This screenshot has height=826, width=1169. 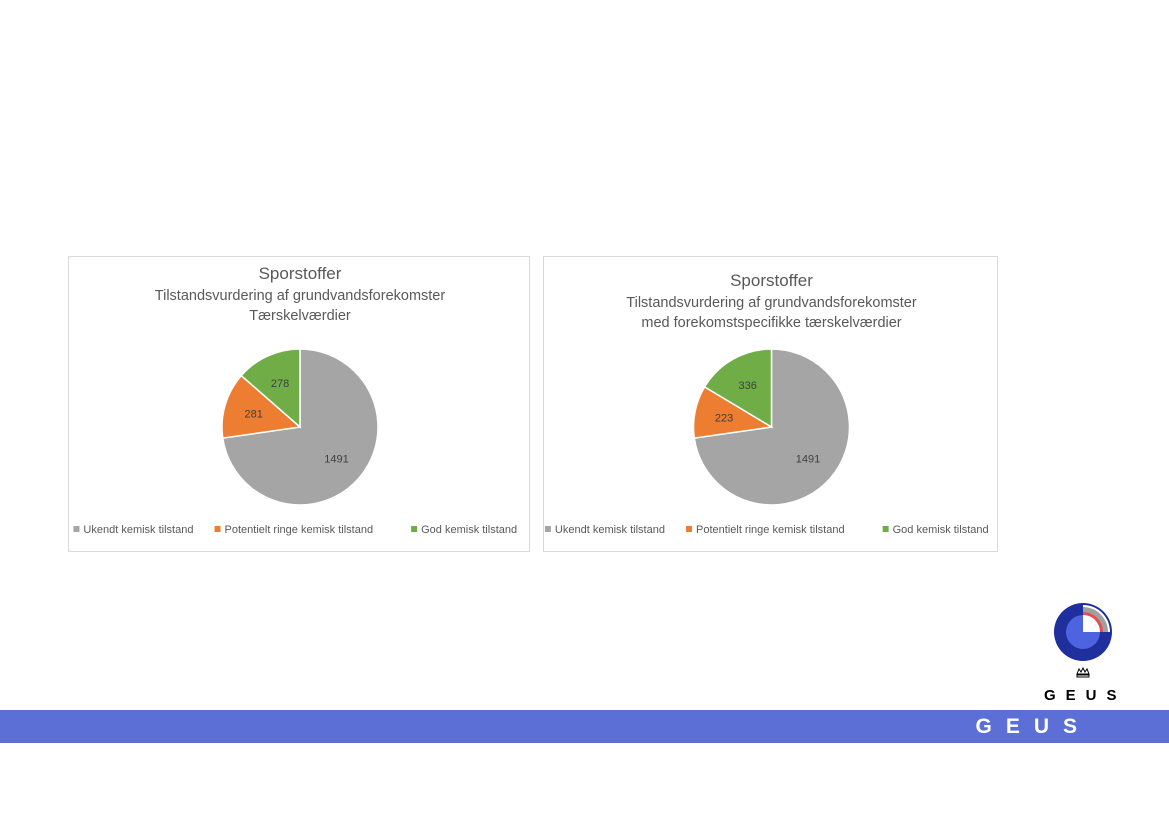 What do you see at coordinates (1083, 672) in the screenshot?
I see `crown-icon` at bounding box center [1083, 672].